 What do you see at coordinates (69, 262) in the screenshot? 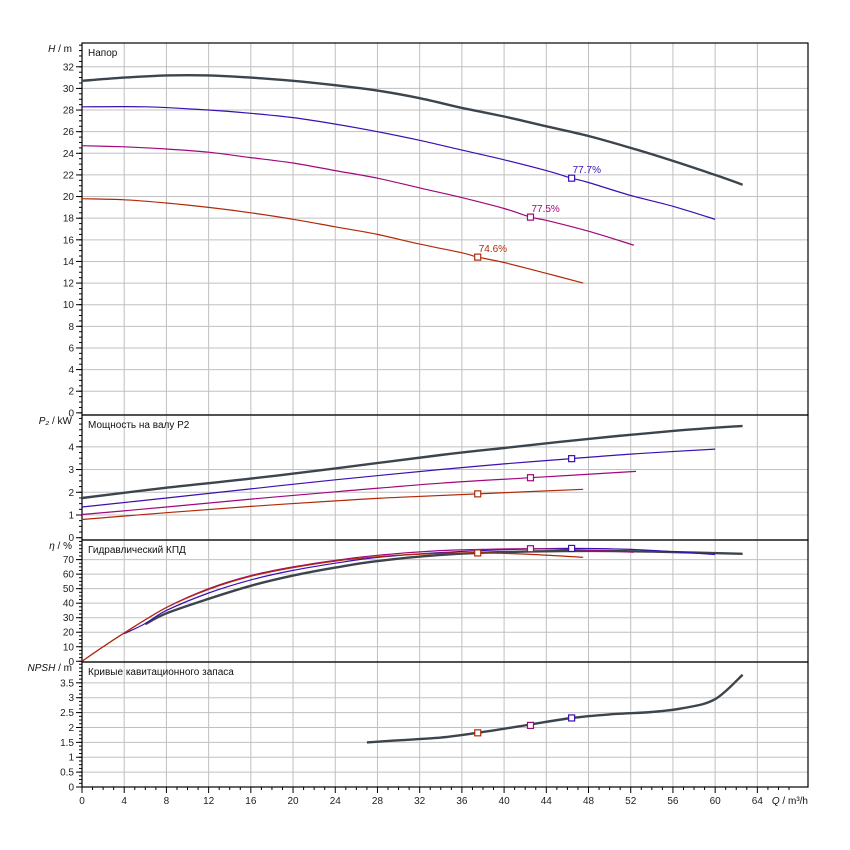
I see `y-tick-label: 14` at bounding box center [69, 262].